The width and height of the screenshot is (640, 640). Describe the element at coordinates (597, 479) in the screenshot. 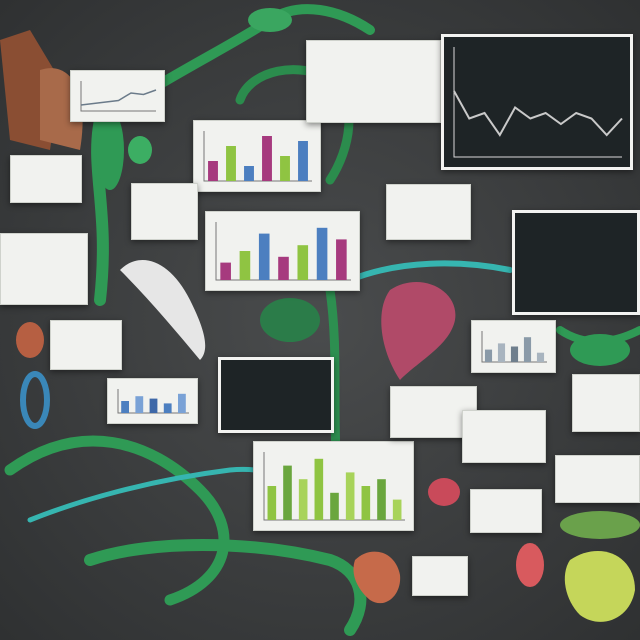

I see `text-card-right` at that location.